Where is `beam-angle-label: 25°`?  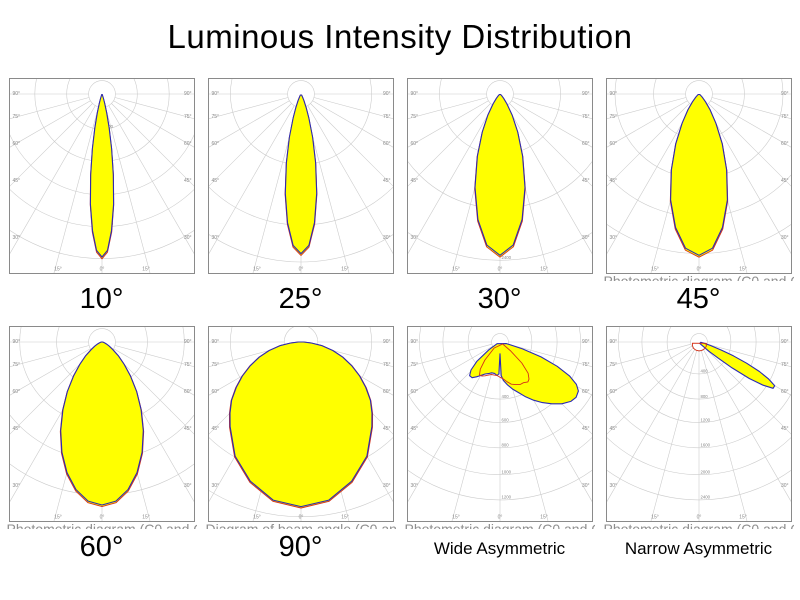
beam-angle-label: 25° is located at coordinates (300, 299).